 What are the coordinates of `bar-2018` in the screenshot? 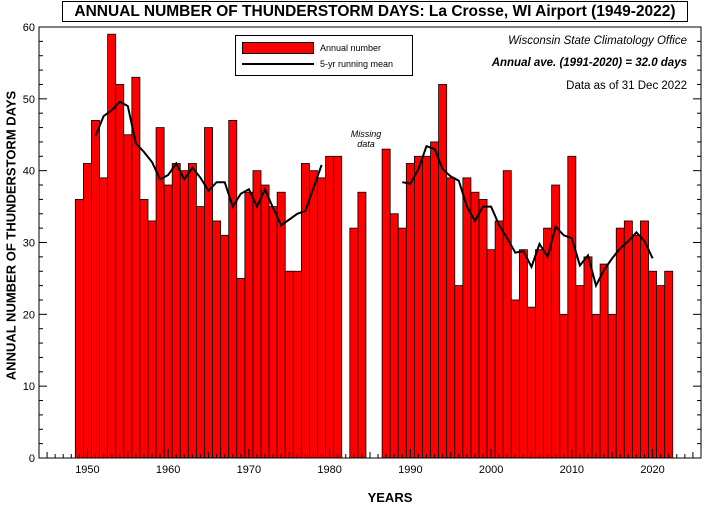 It's located at (636, 346).